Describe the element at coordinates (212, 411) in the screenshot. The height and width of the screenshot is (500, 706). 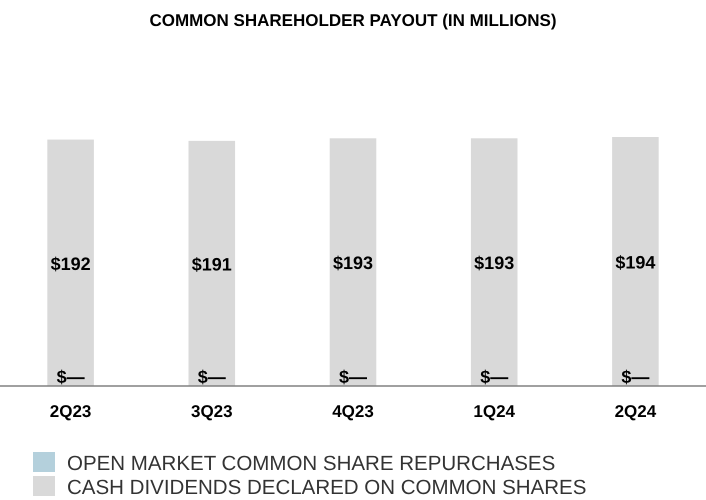
I see `x-tick-label: 3Q23` at that location.